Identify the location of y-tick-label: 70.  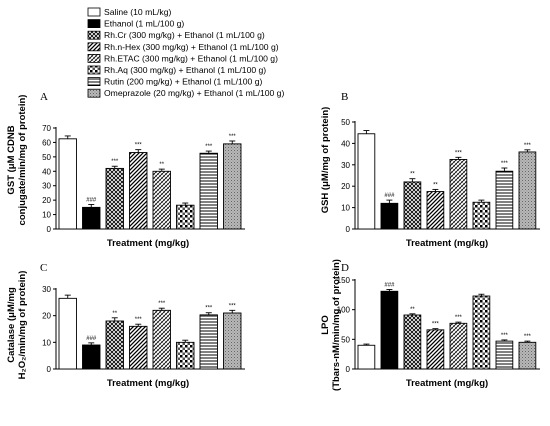
(46, 128).